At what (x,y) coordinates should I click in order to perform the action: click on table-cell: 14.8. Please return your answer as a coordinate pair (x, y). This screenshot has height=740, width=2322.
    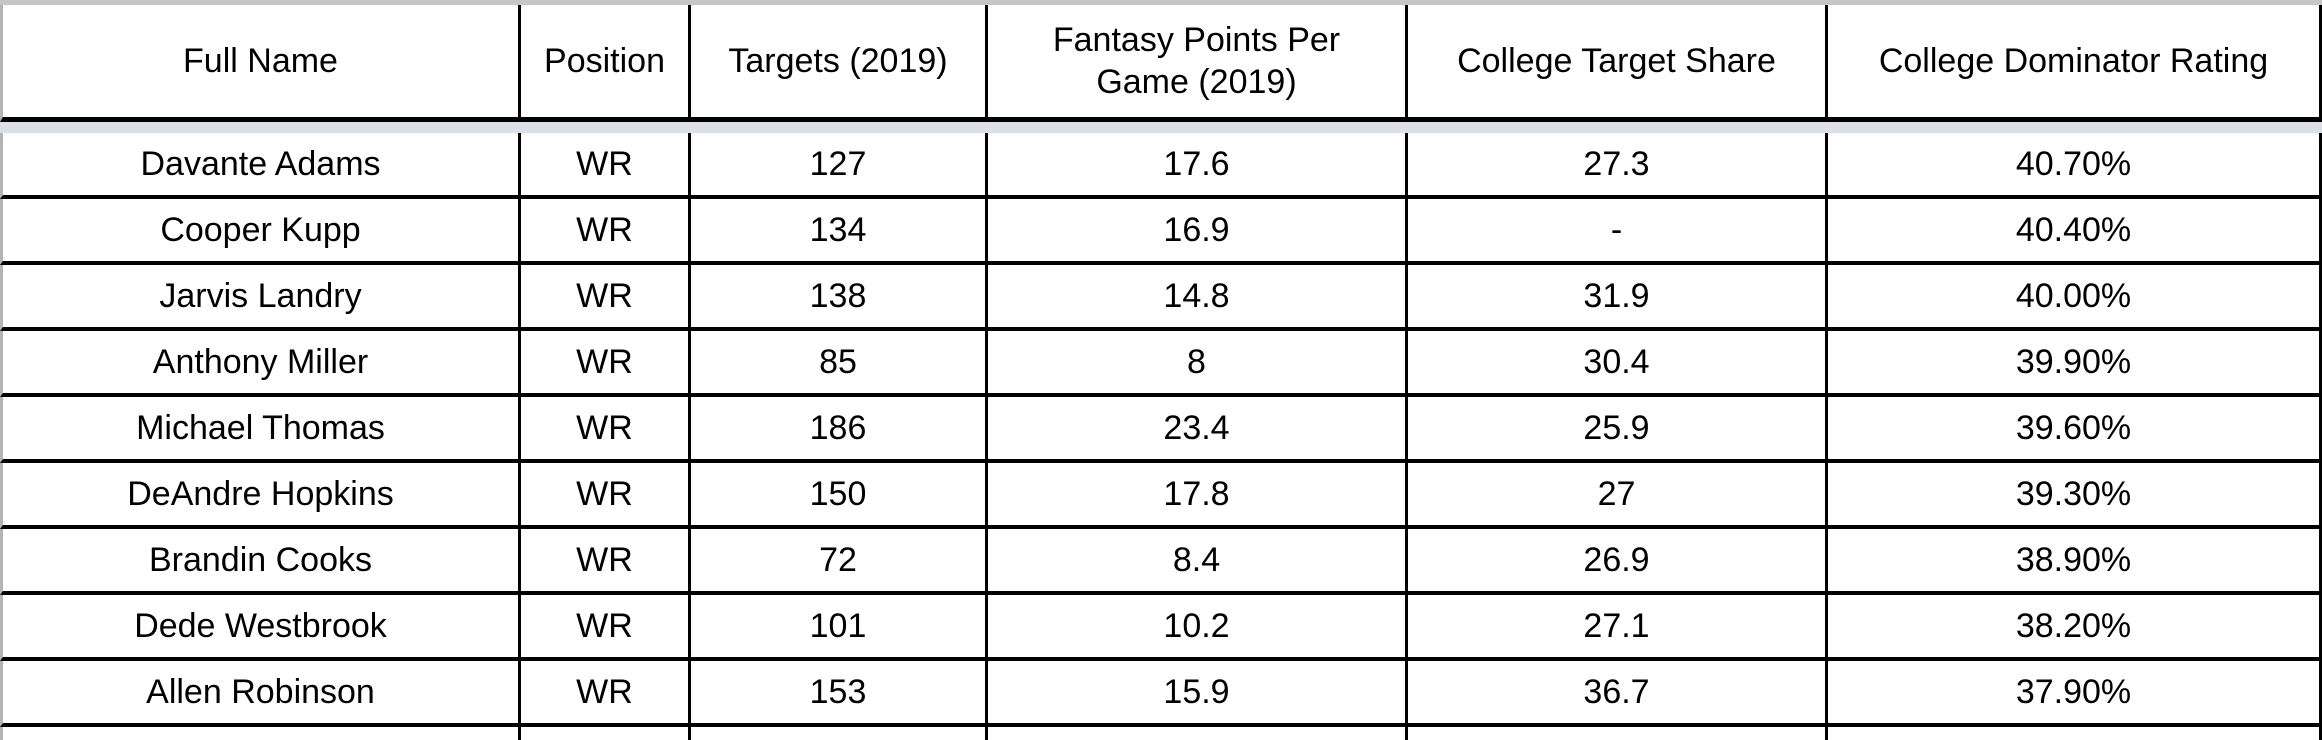
    Looking at the image, I should click on (1198, 296).